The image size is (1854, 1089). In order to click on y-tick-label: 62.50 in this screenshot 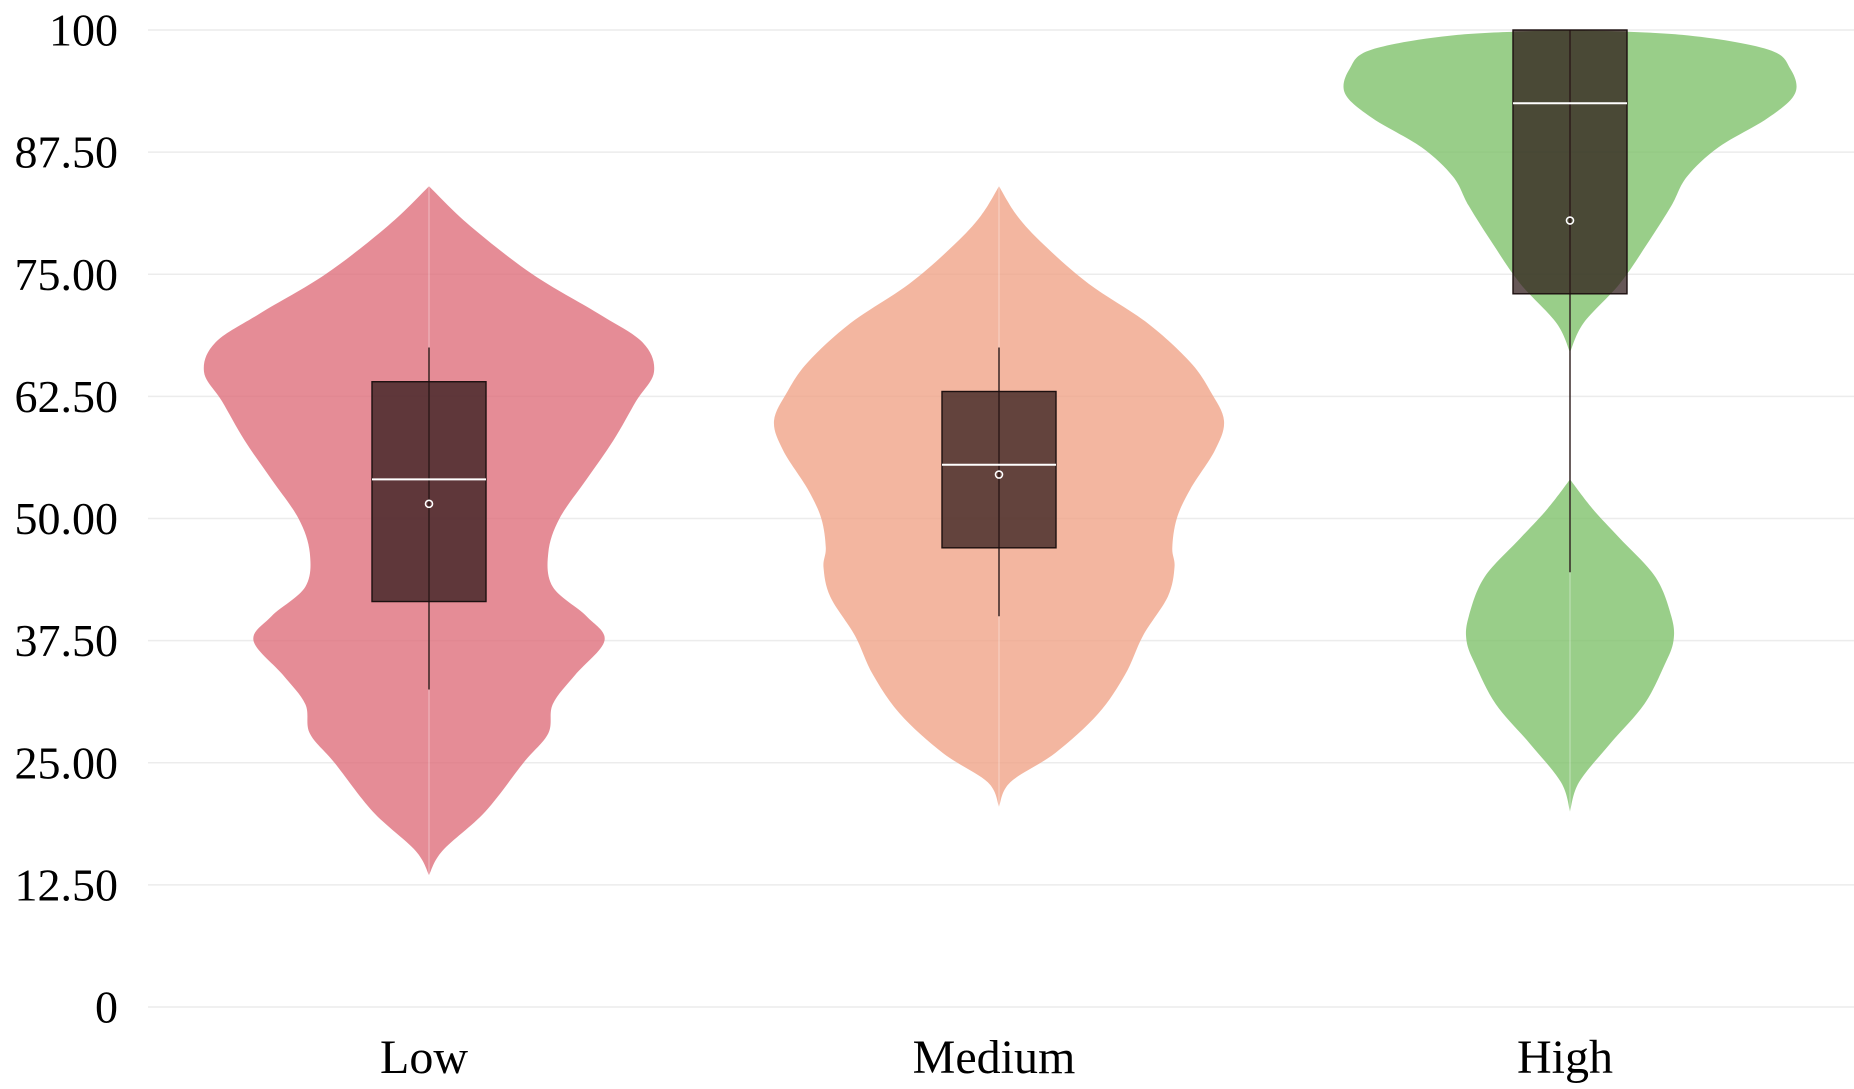, I will do `click(67, 396)`.